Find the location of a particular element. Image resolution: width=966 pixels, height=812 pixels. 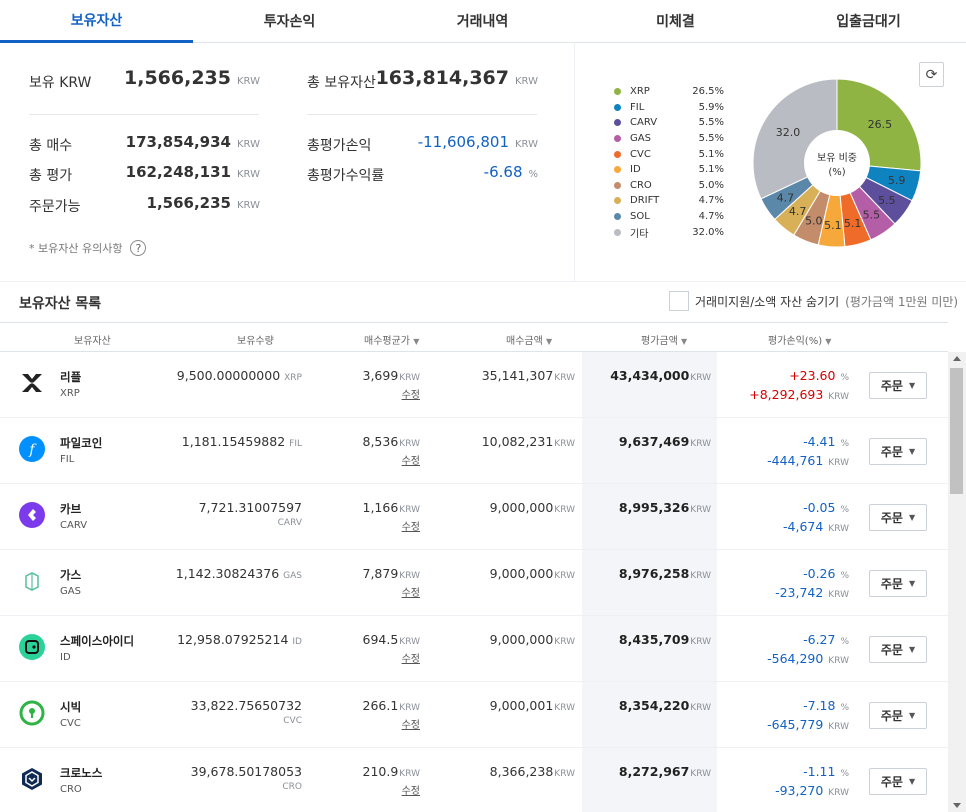

pl-amount: -4,674 KRW is located at coordinates (816, 526).